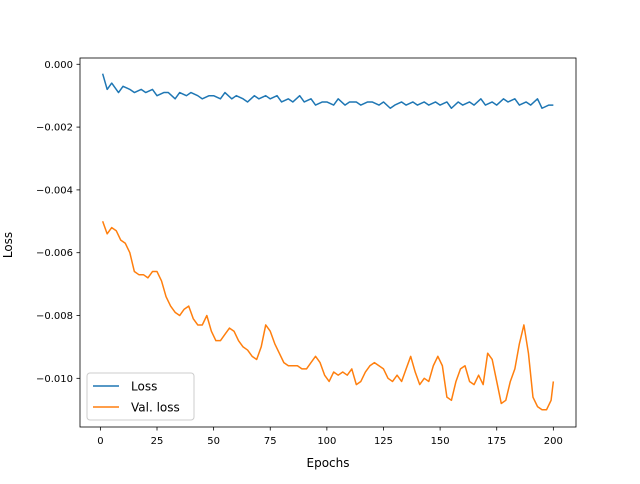 Image resolution: width=640 pixels, height=484 pixels. Describe the element at coordinates (100, 441) in the screenshot. I see `x-tick-label: 0` at that location.